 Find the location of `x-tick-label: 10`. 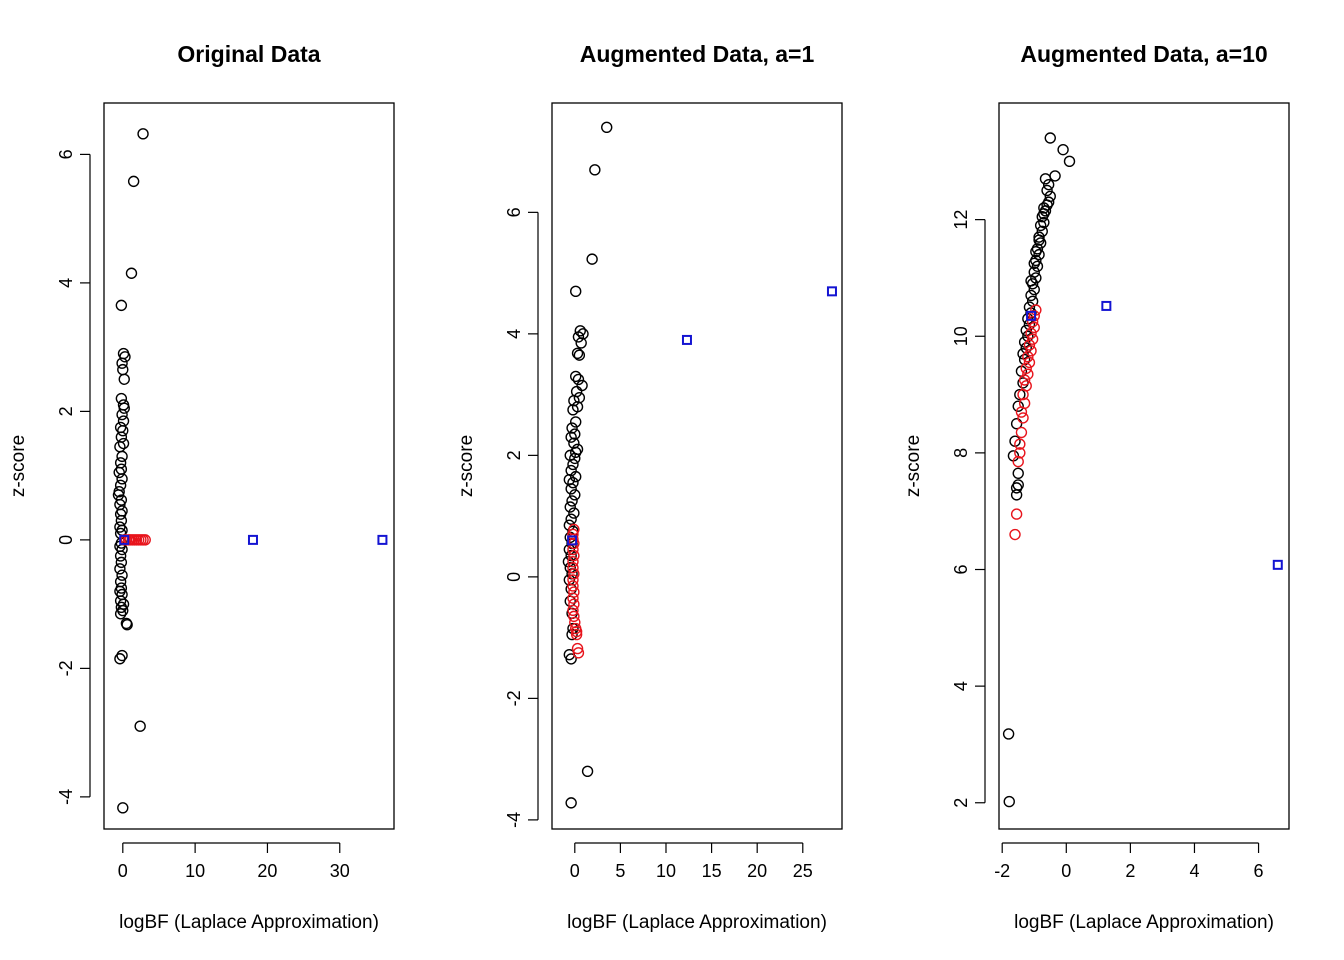

x-tick-label: 10 is located at coordinates (666, 871).